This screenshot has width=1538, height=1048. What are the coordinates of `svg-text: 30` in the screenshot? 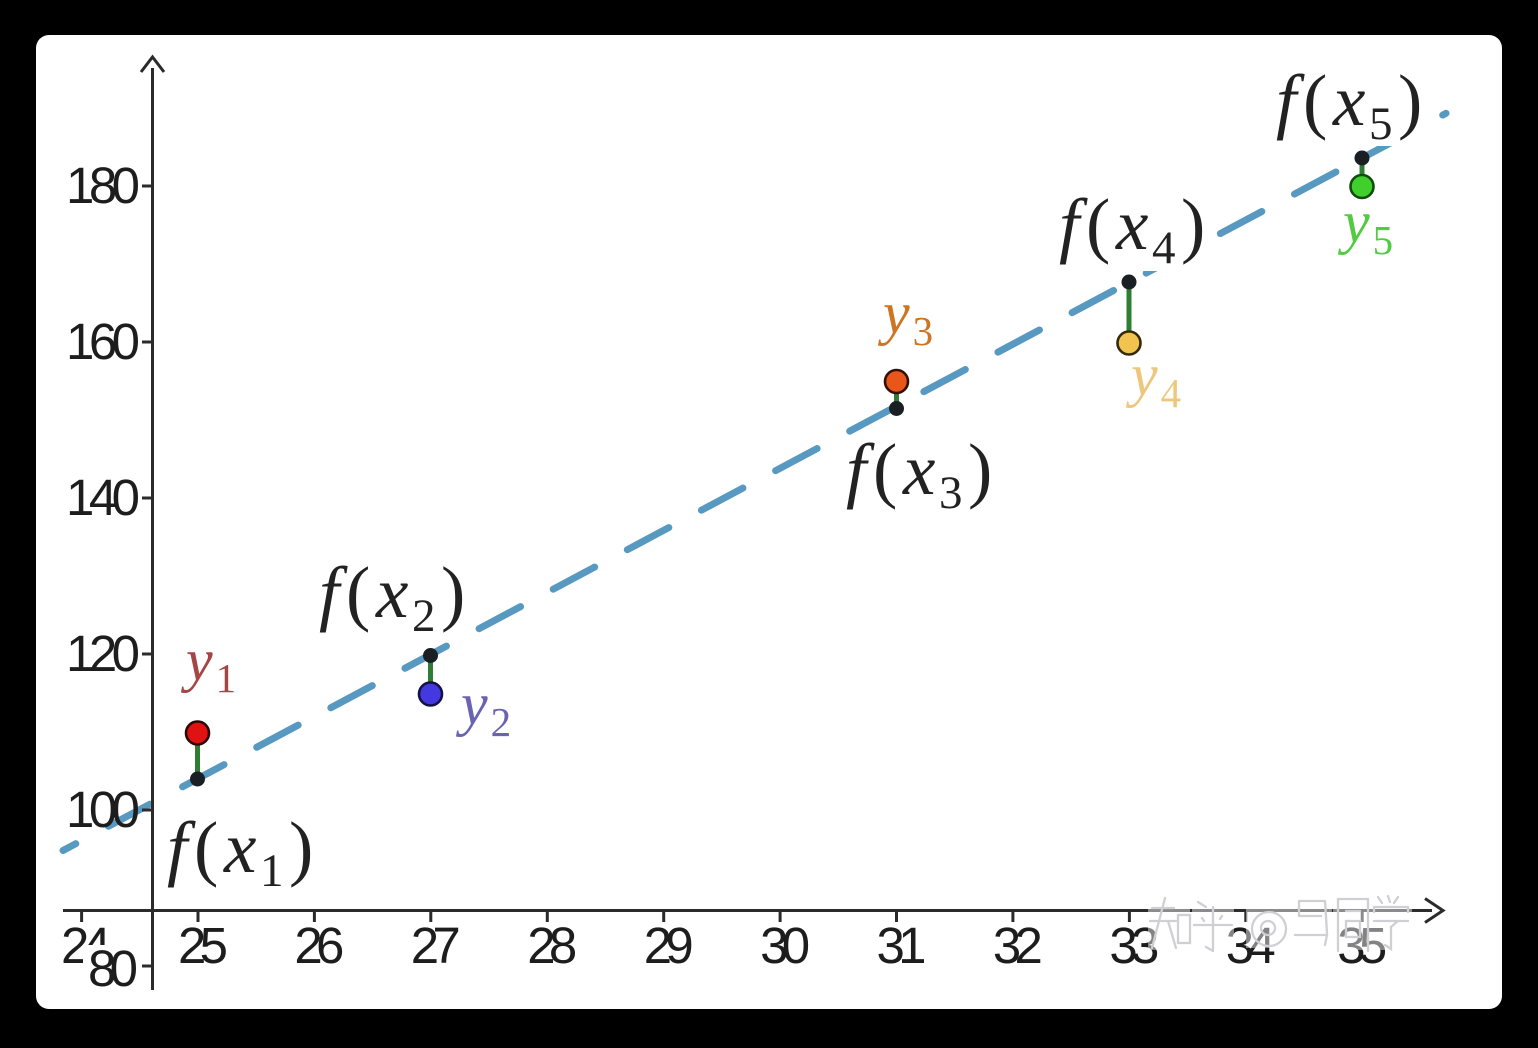 It's located at (785, 945).